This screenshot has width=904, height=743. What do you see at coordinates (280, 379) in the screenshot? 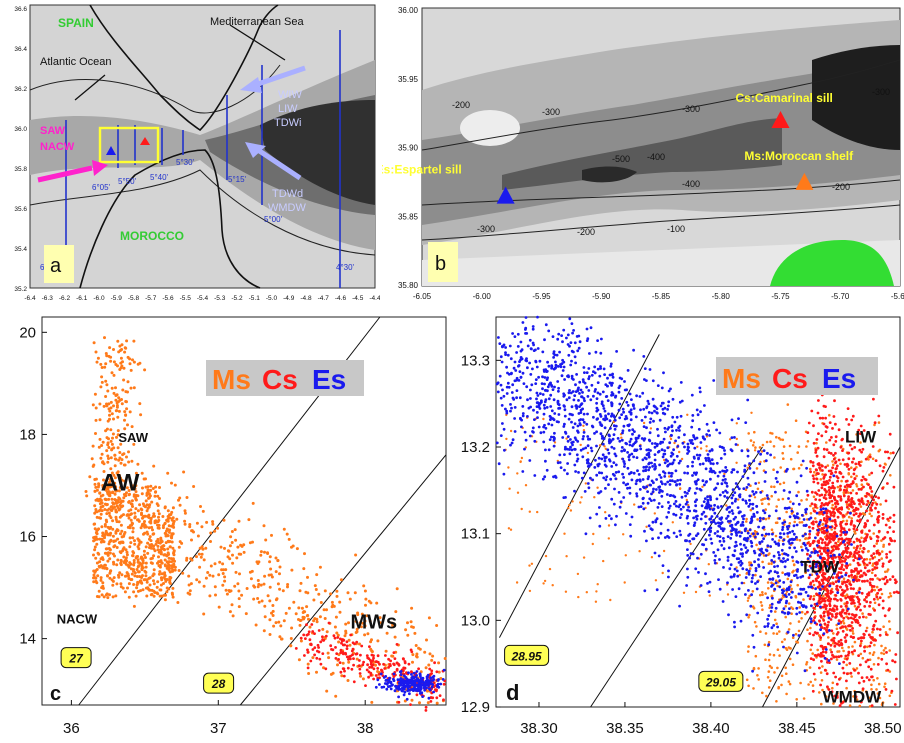
I see `legend-entry-cs: Cs` at bounding box center [280, 379].